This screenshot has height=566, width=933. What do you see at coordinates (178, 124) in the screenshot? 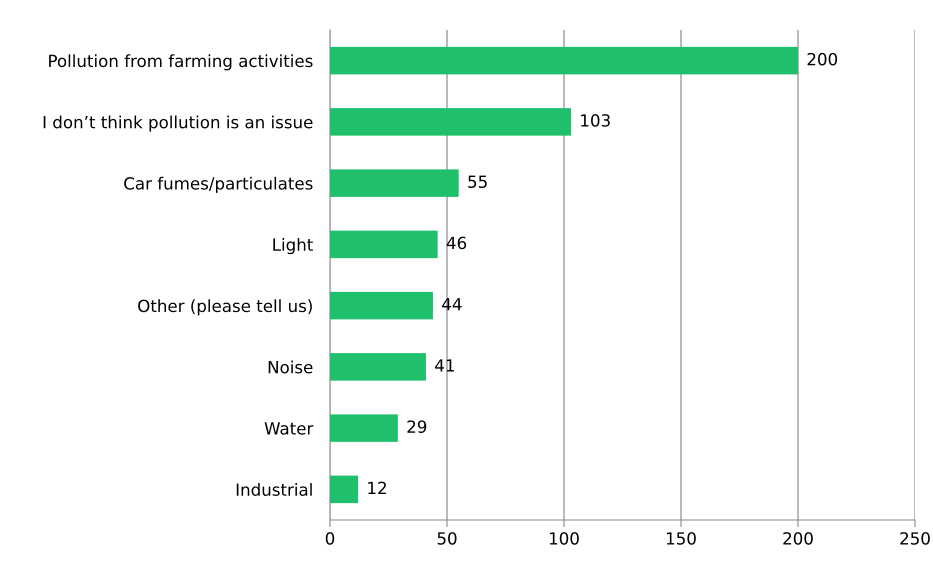
I see `y-tick-label: I don’t think pollution is an issue` at bounding box center [178, 124].